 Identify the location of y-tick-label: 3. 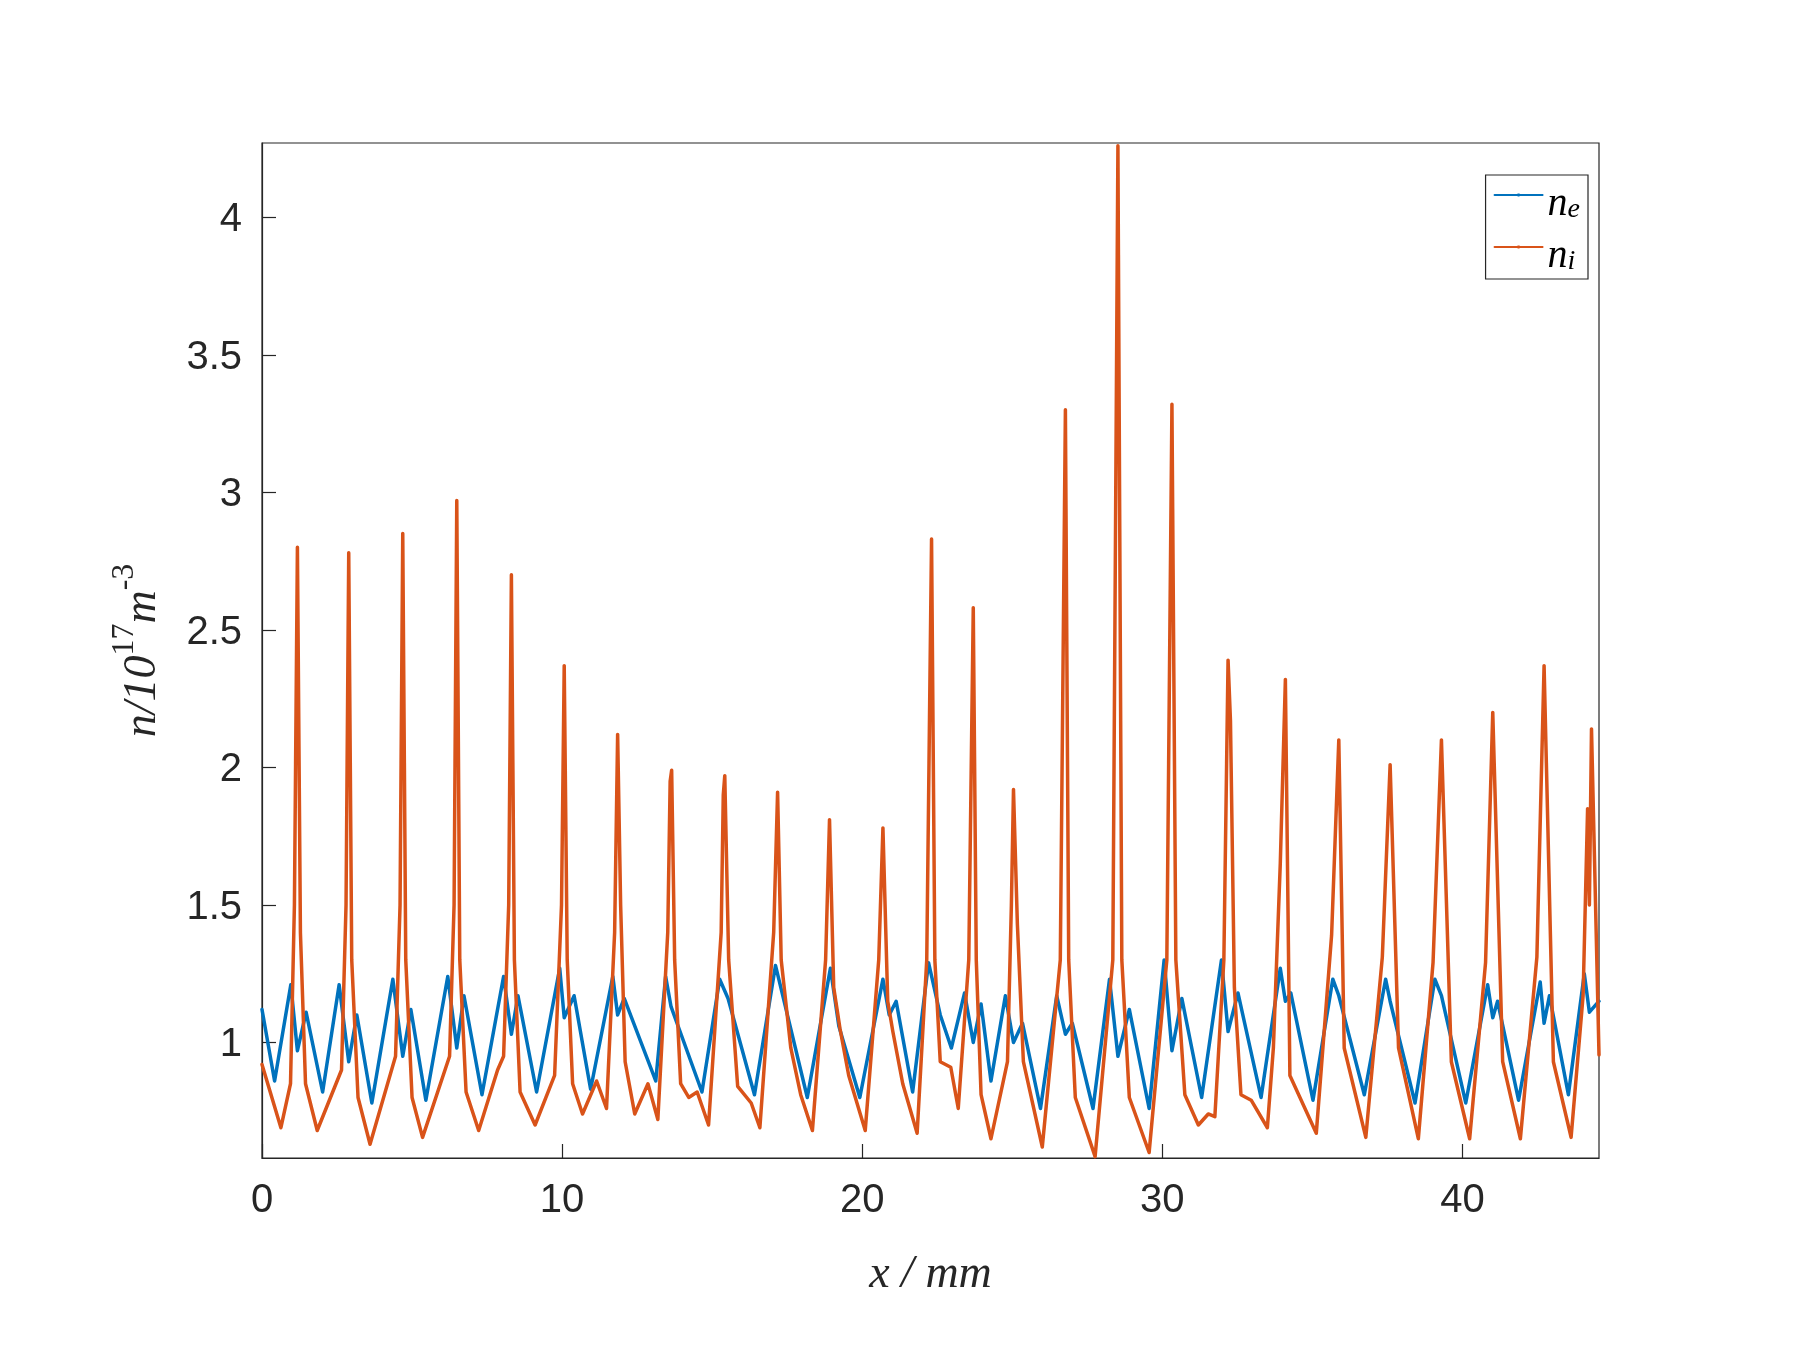
(230, 492).